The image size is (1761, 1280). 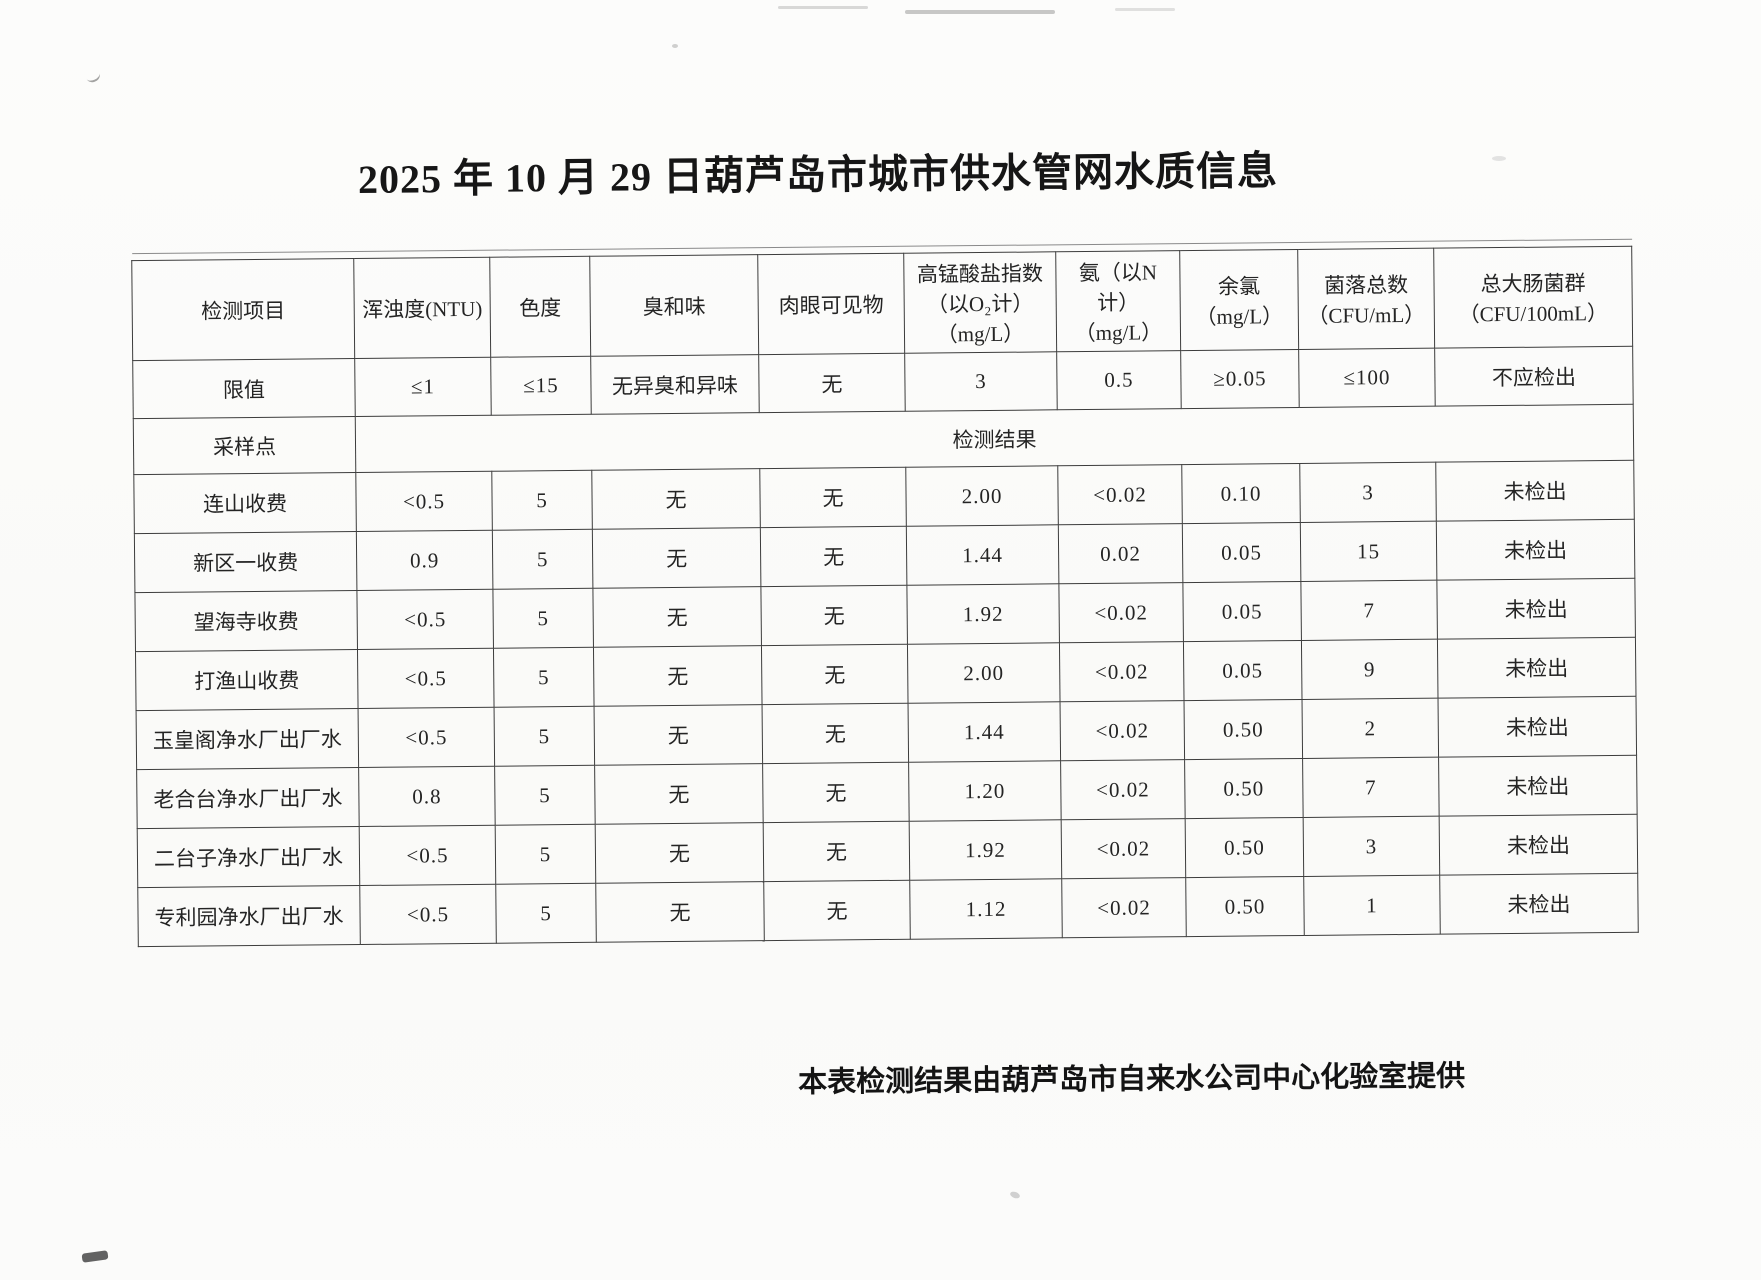 What do you see at coordinates (244, 445) in the screenshot?
I see `sample-point-label: 采样点` at bounding box center [244, 445].